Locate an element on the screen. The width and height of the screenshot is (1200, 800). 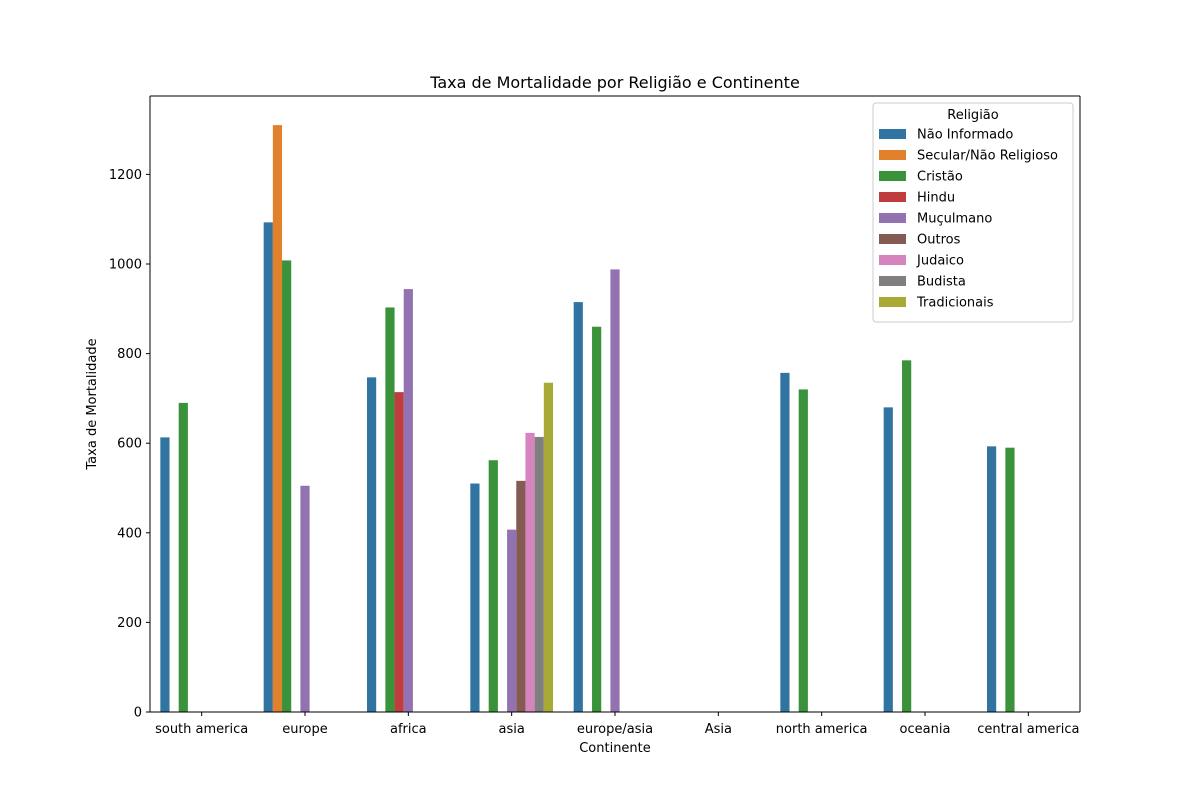
y-tick-label: 200 is located at coordinates (129, 623).